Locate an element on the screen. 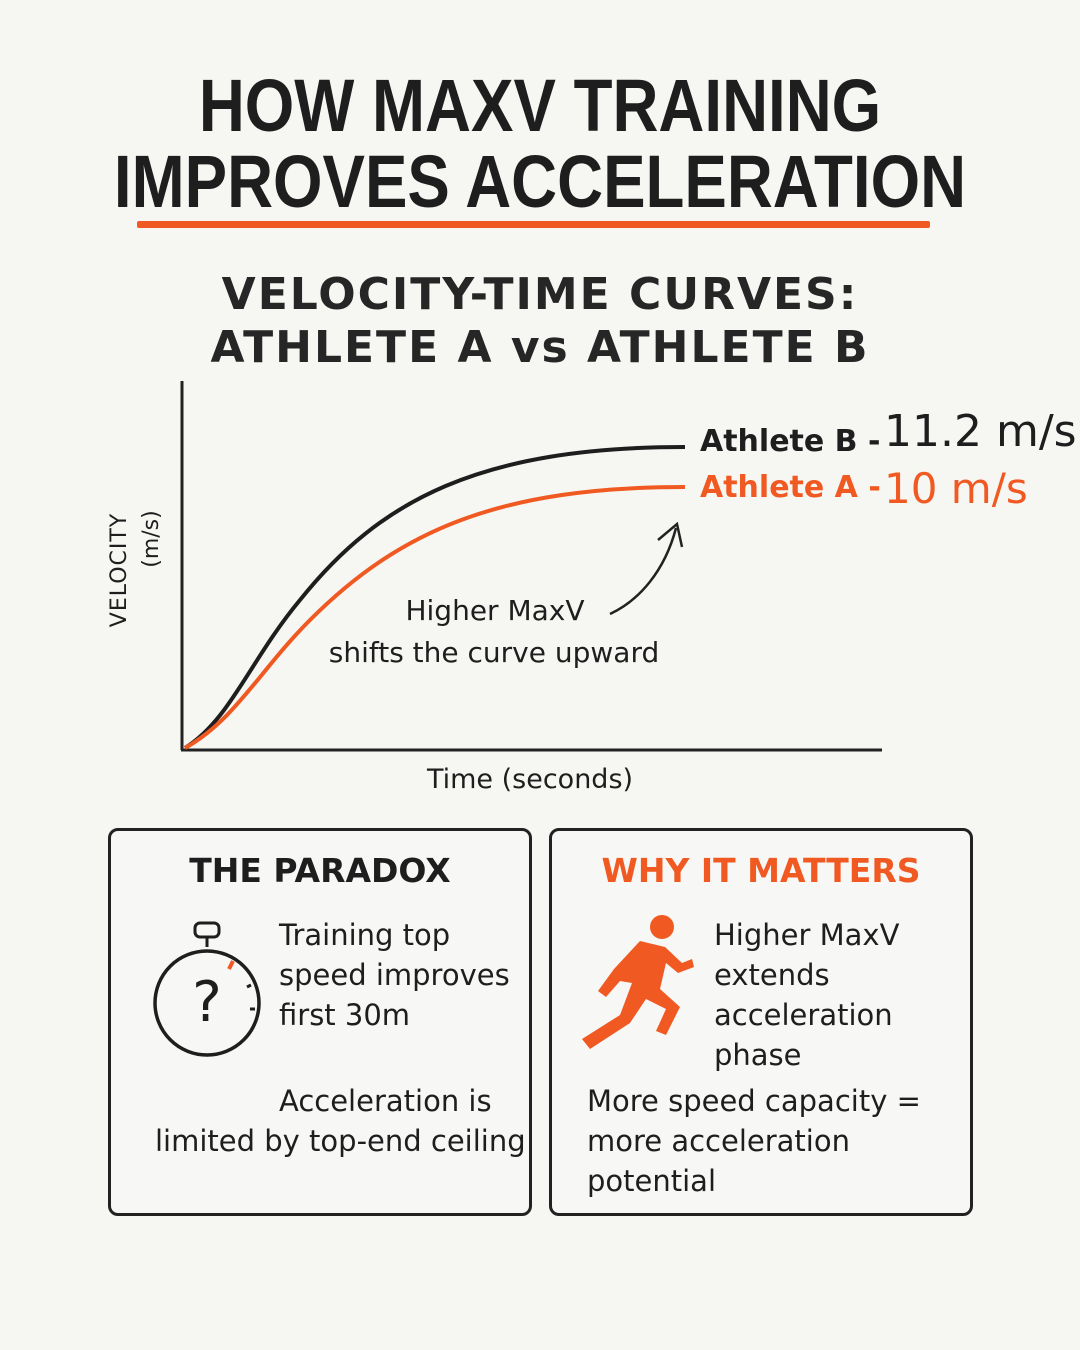  y-axis-label-line-1: VELOCITY is located at coordinates (119, 570).